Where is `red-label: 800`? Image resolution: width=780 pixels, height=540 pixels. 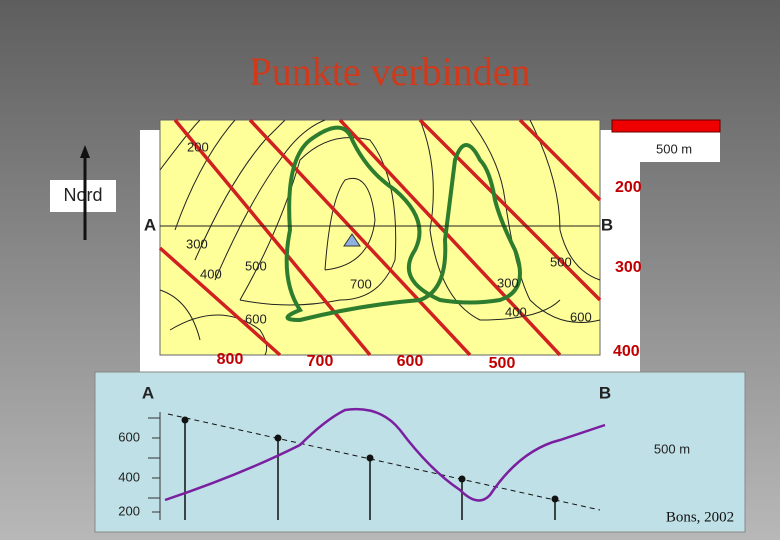
red-label: 800 is located at coordinates (230, 359).